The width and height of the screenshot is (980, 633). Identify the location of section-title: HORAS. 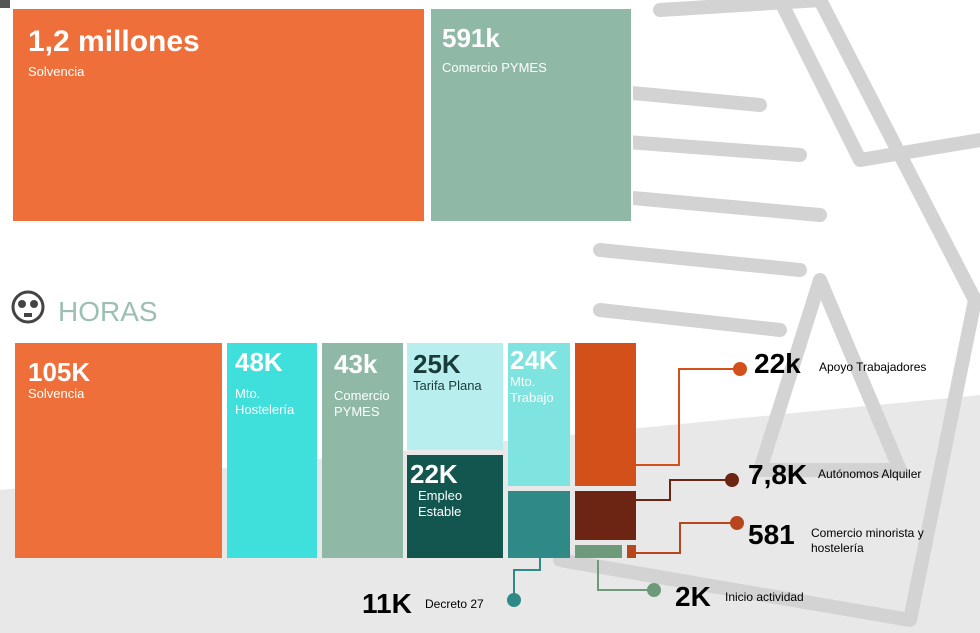
(108, 311).